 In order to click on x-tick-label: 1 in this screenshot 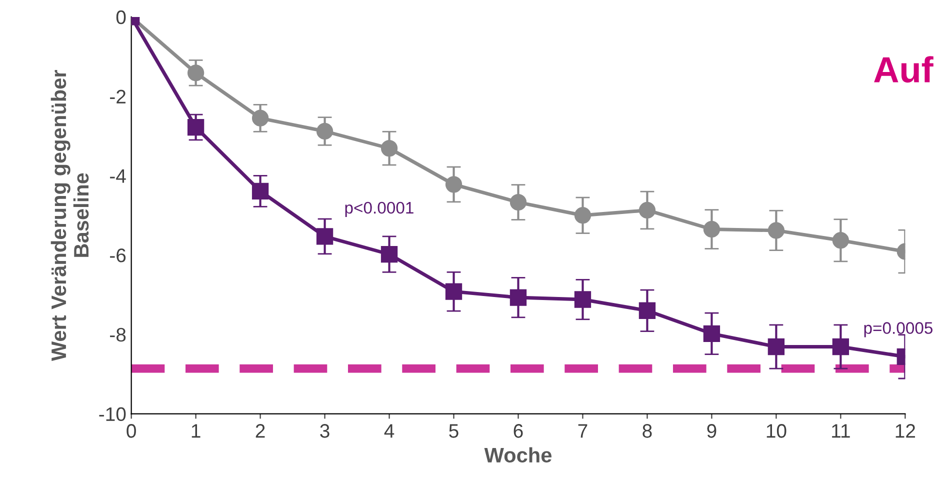, I will do `click(196, 431)`.